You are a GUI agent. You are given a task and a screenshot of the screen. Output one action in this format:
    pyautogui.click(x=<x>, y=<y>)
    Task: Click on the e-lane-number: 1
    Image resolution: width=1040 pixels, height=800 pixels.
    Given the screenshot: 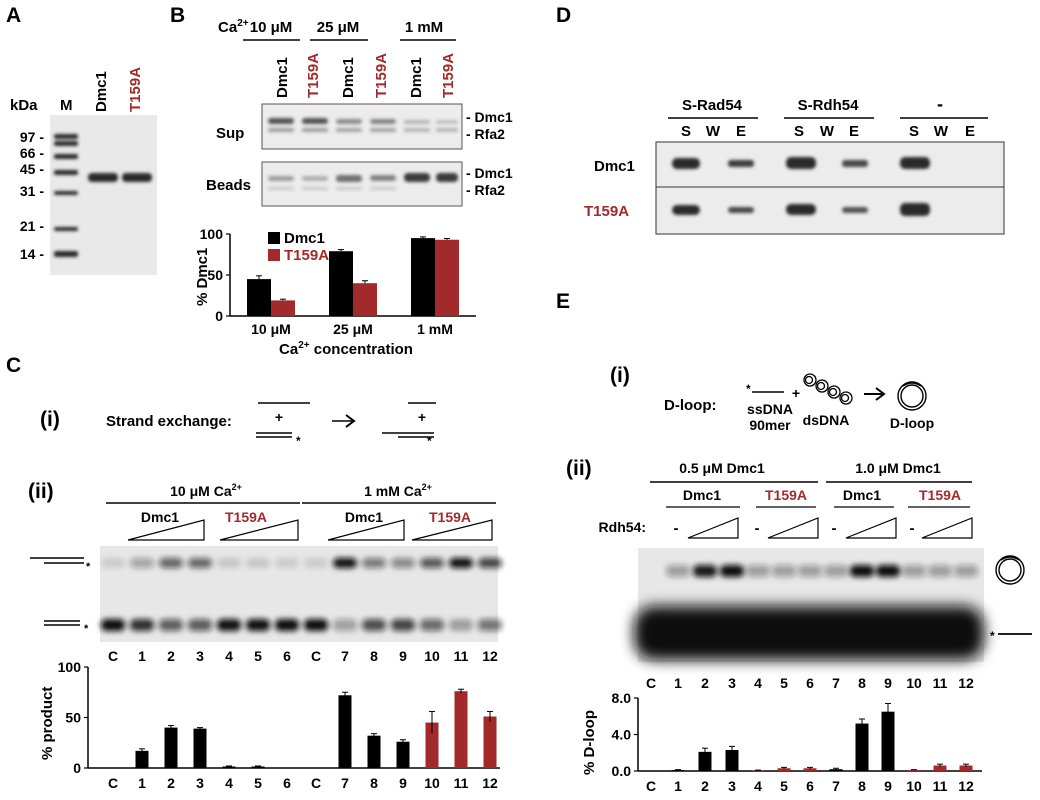 What is the action you would take?
    pyautogui.click(x=678, y=683)
    